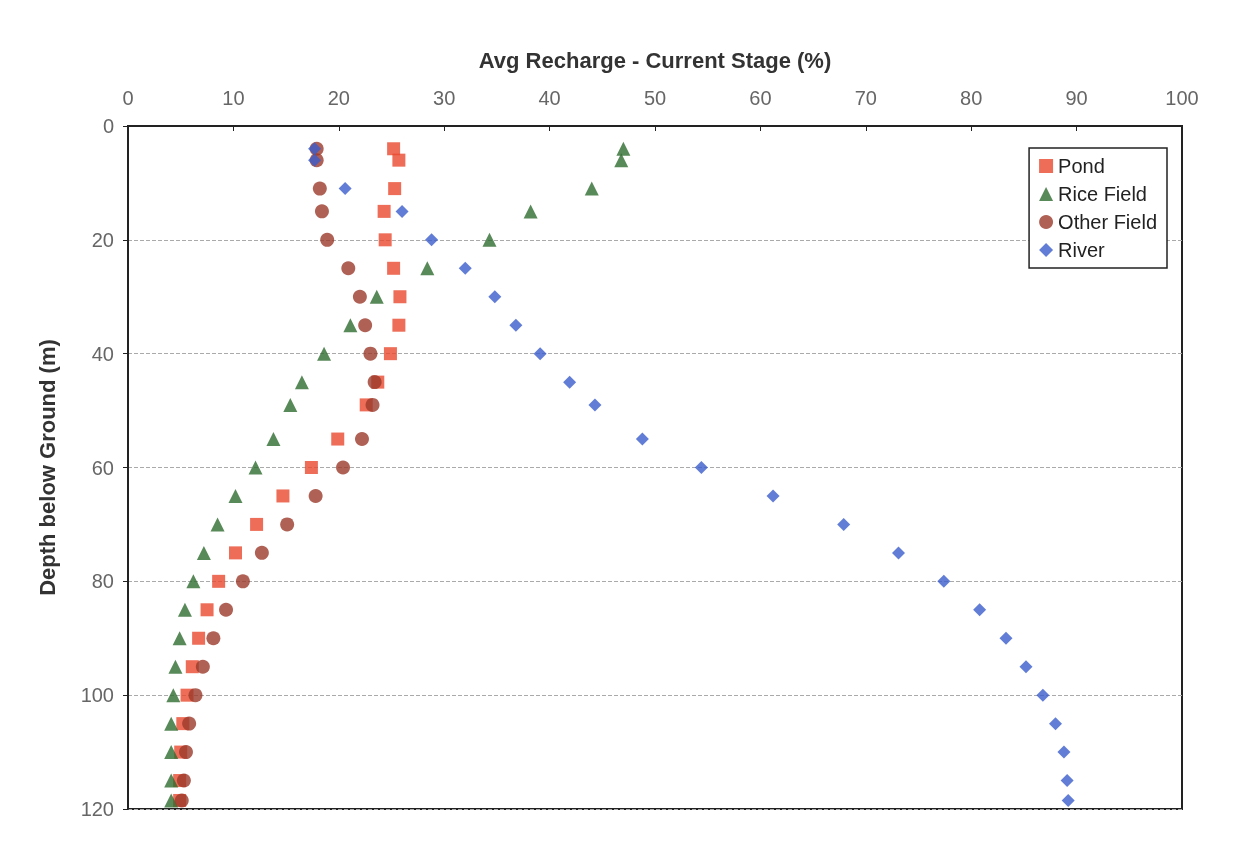  I want to click on y-axis-title: Depth below Ground (m), so click(47, 467).